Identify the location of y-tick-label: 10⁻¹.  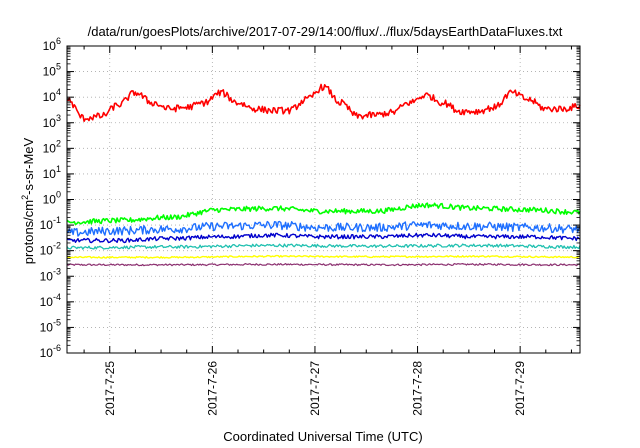
(50, 223).